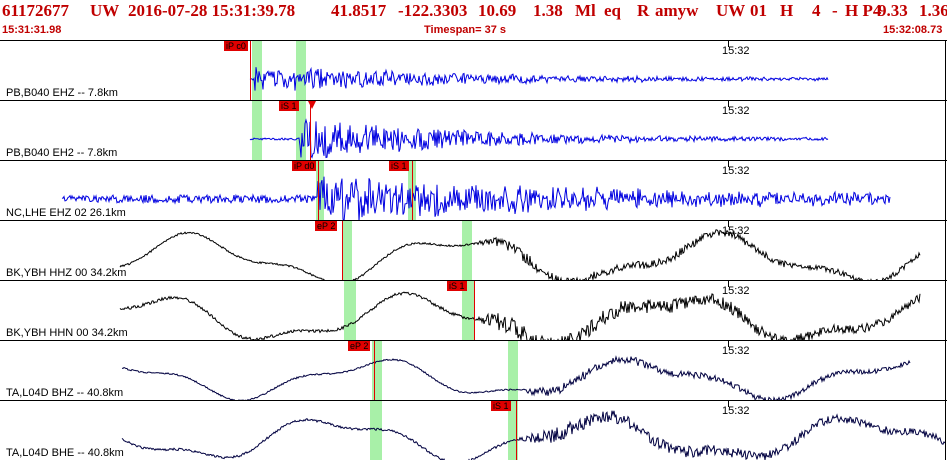  Describe the element at coordinates (66, 273) in the screenshot. I see `channel-label: BK,YBH HHZ 00 34.2km` at that location.